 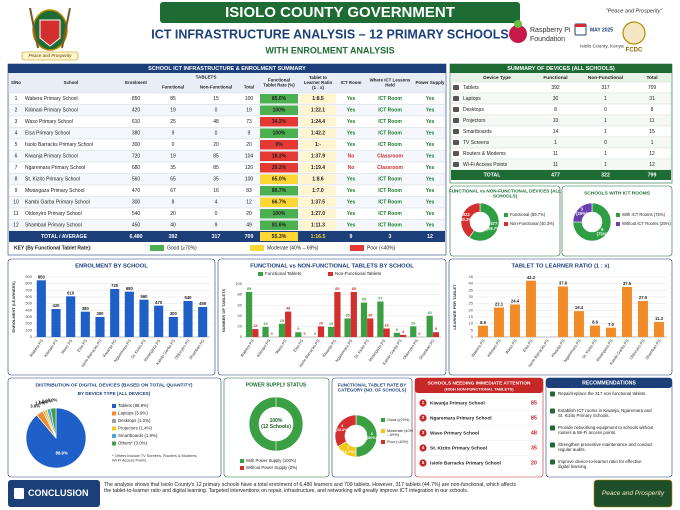 I want to click on conclusion-icon, so click(x=19, y=493).